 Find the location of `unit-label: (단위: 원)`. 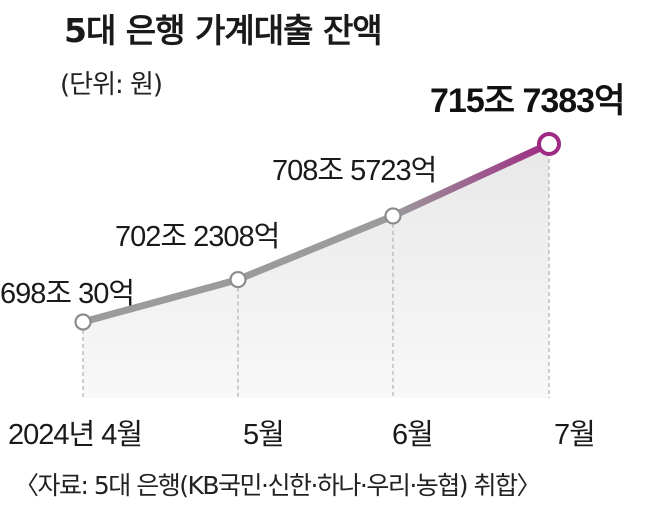

unit-label: (단위: 원) is located at coordinates (111, 85).